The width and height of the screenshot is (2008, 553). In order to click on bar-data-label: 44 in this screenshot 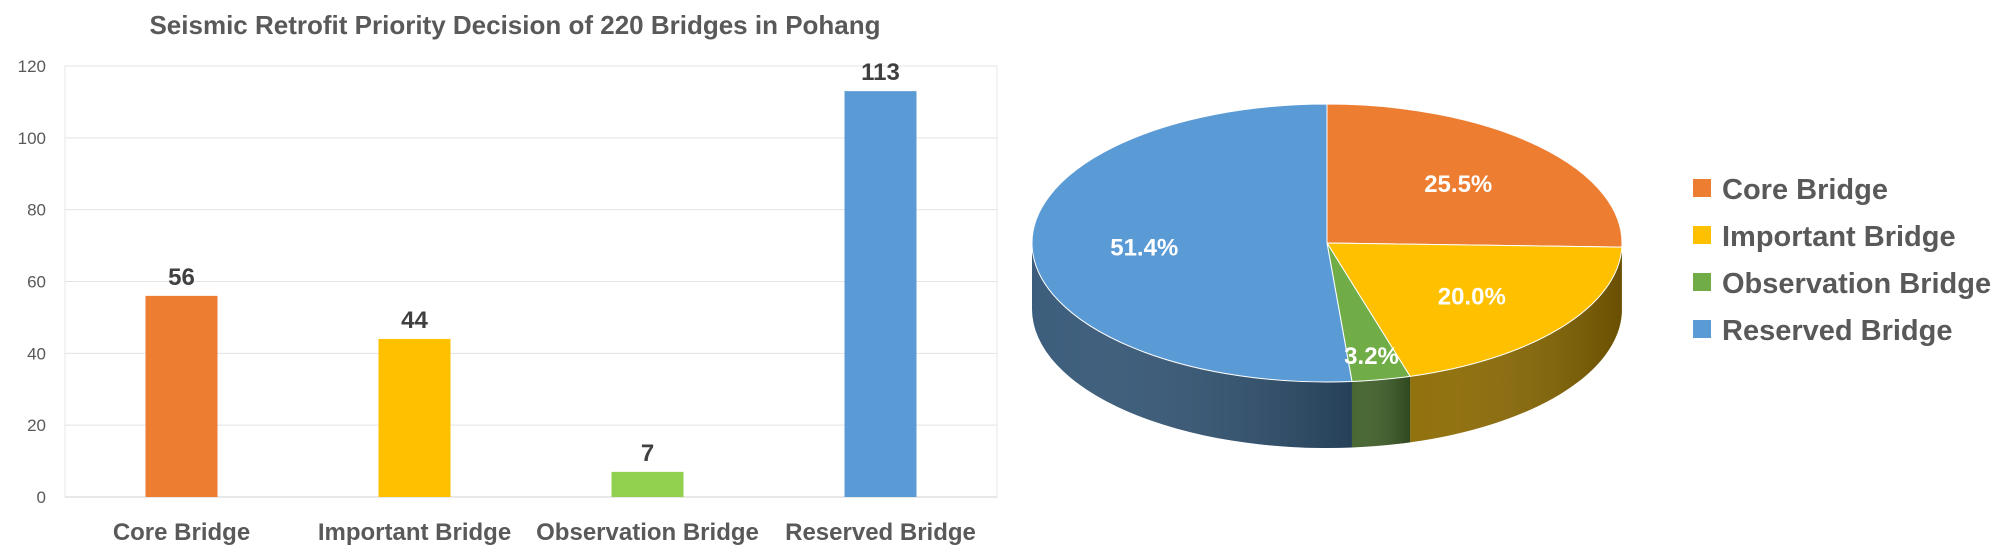, I will do `click(414, 320)`.